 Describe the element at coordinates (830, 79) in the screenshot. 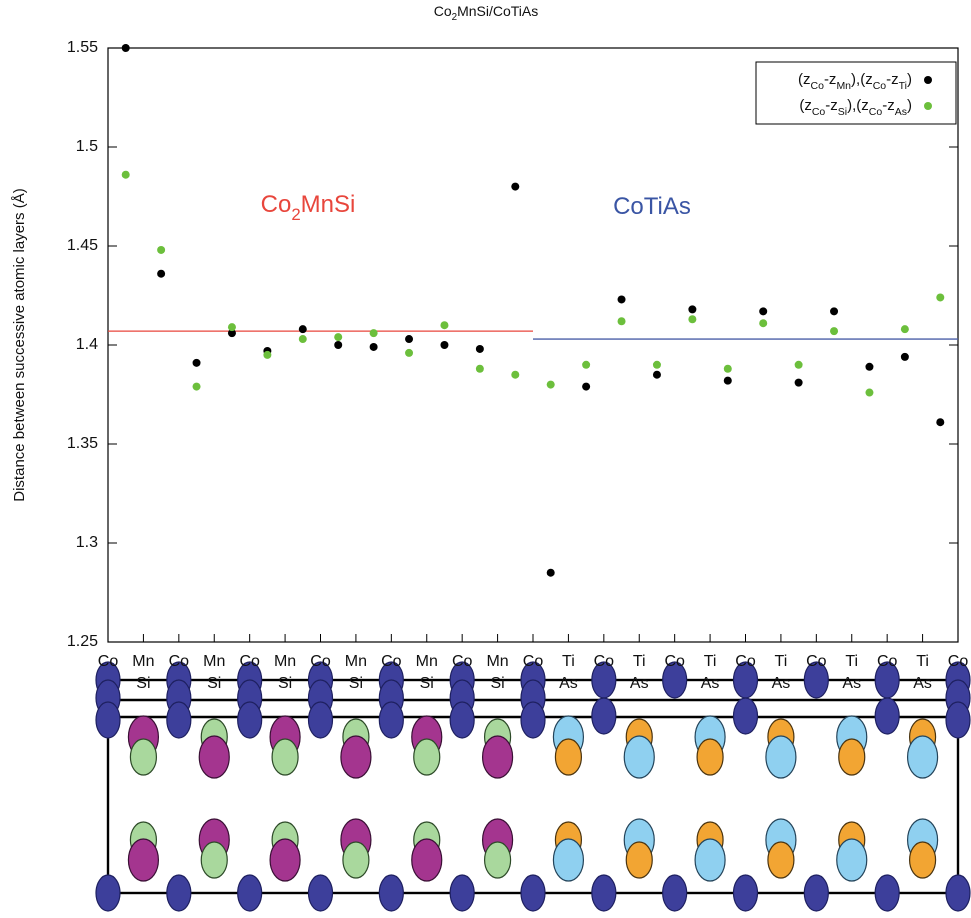

I see `text-part: -z` at that location.